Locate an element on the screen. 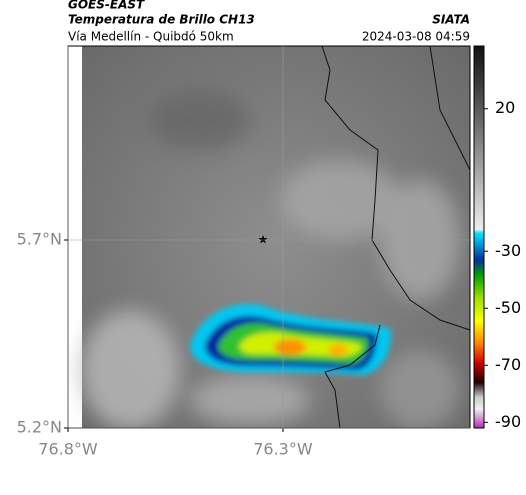 This screenshot has width=526, height=495. x-tick-label: 76.8°W is located at coordinates (68, 449).